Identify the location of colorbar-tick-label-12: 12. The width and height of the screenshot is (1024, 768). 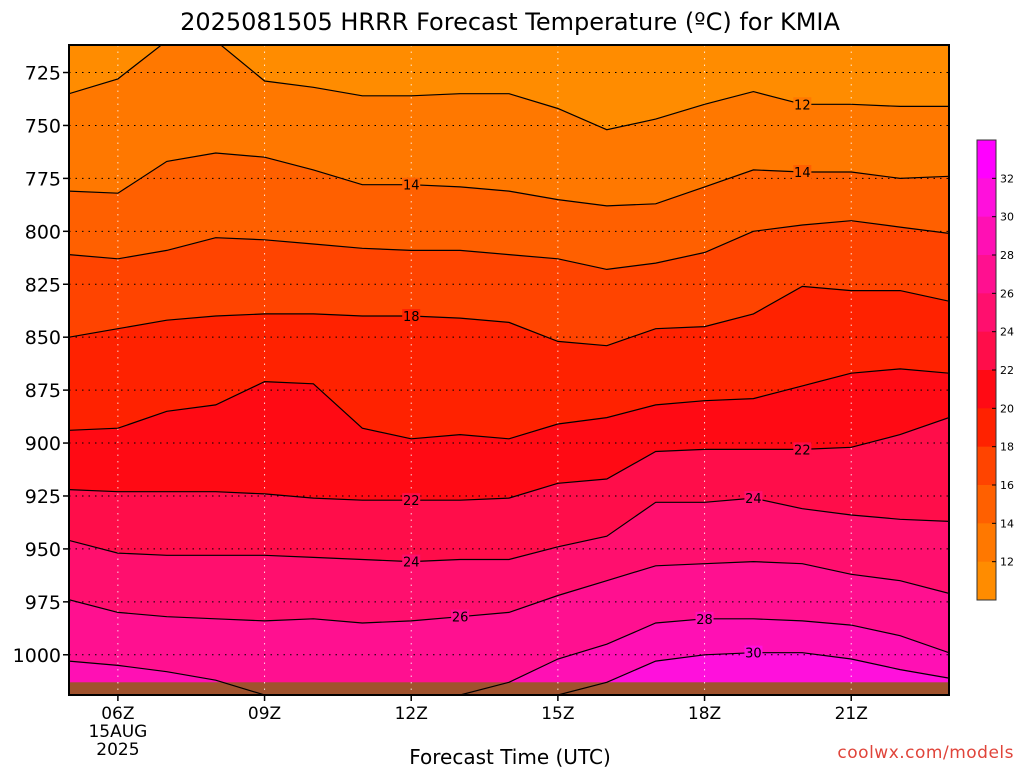
(1007, 562).